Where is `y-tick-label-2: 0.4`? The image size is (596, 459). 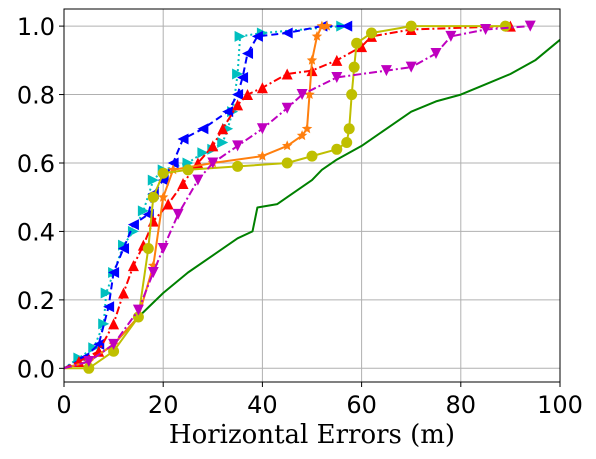
y-tick-label-2: 0.4 is located at coordinates (36, 232).